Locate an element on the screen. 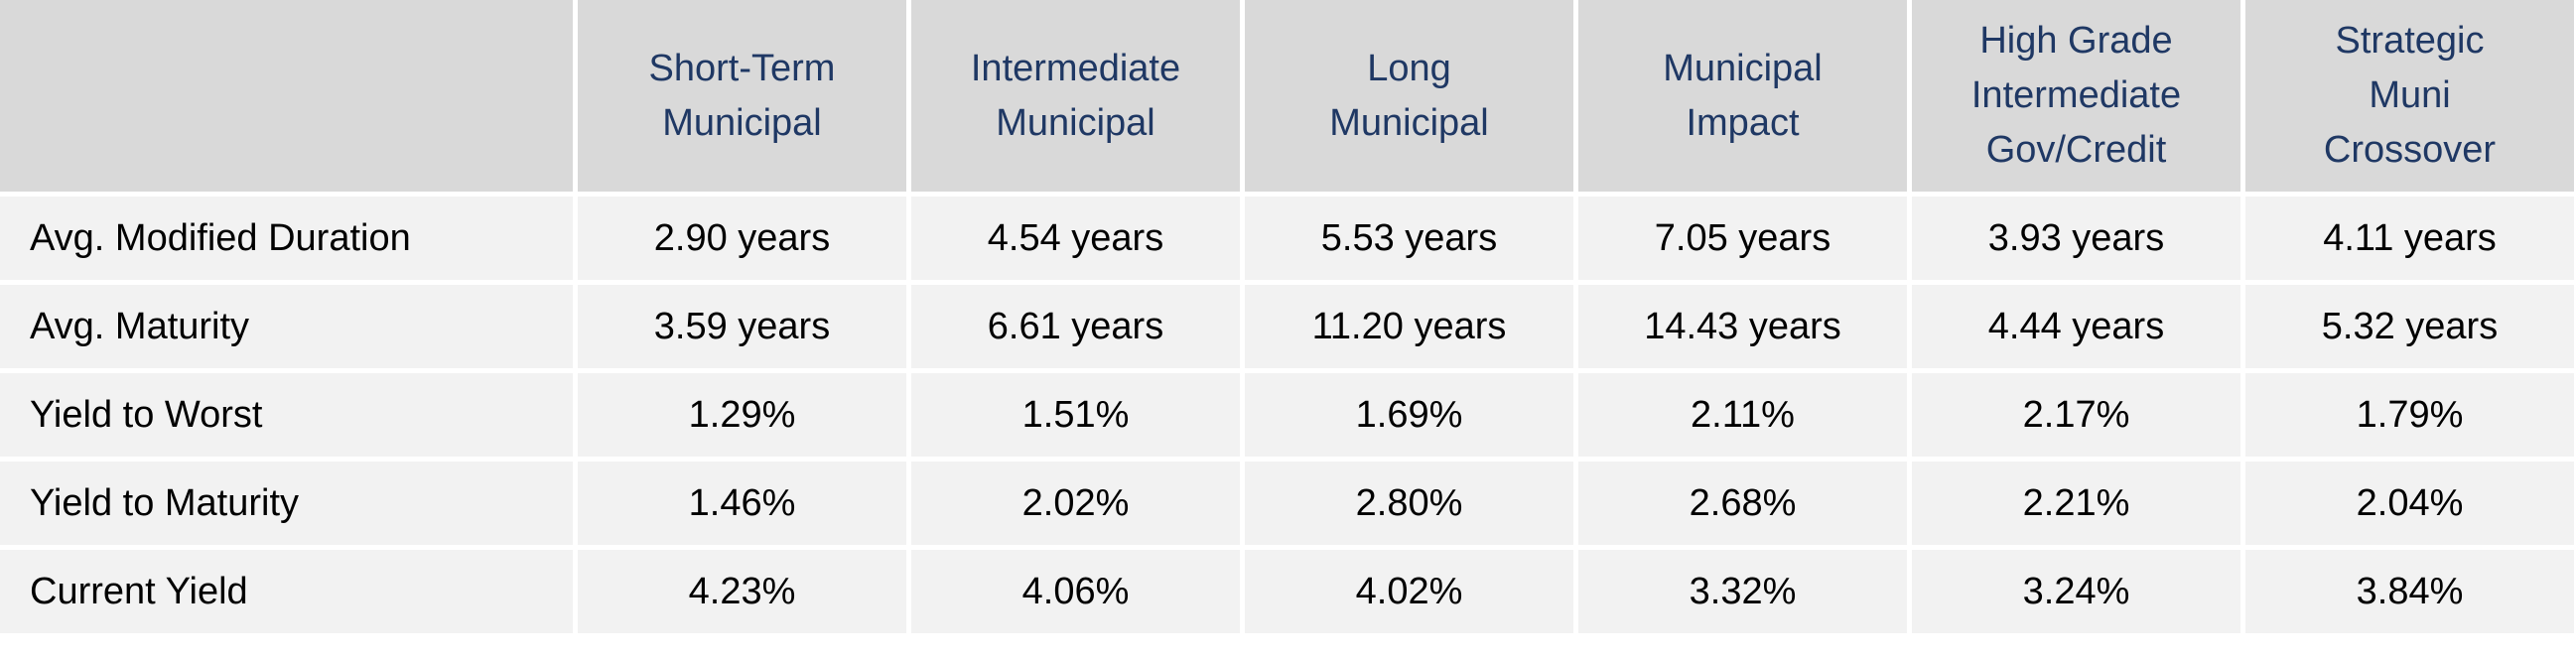 The height and width of the screenshot is (662, 2576). column-header-line: Strategic is located at coordinates (2410, 41).